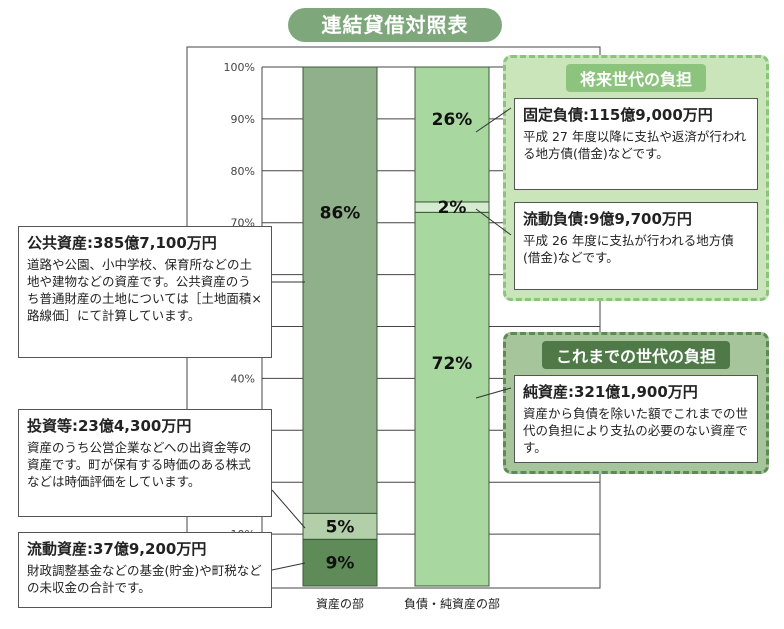 This screenshot has height=629, width=784. What do you see at coordinates (340, 213) in the screenshot?
I see `bar-value-label: 86%` at bounding box center [340, 213].